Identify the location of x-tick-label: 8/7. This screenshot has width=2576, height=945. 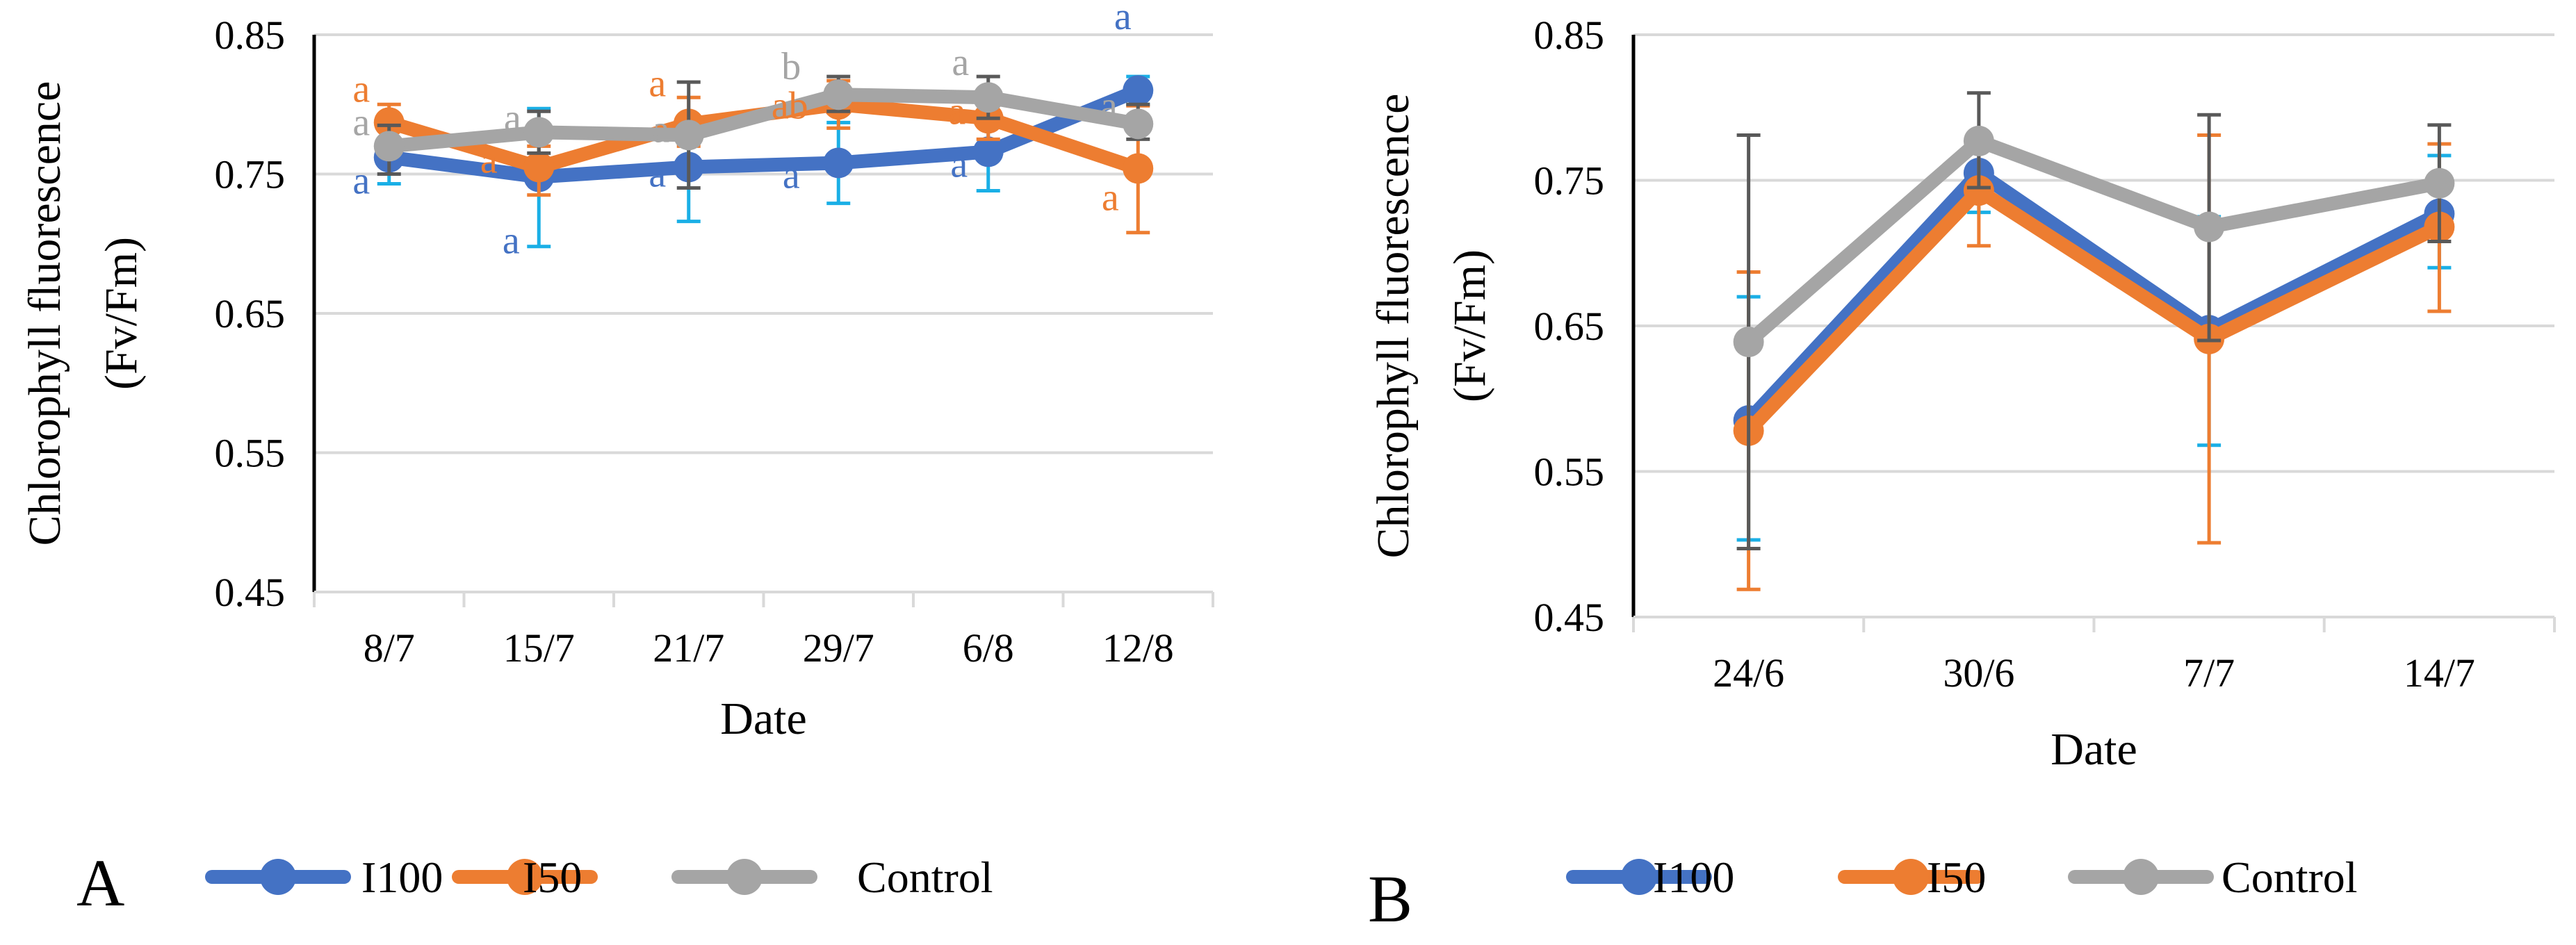
(389, 648).